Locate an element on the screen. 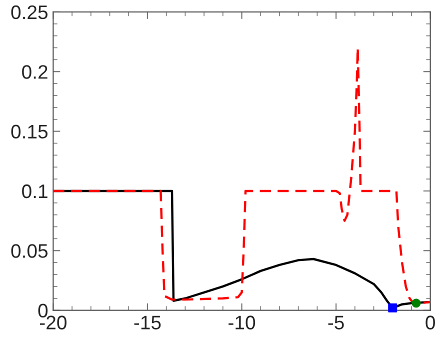 Image resolution: width=436 pixels, height=341 pixels. x-tick-label: -15 is located at coordinates (147, 323).